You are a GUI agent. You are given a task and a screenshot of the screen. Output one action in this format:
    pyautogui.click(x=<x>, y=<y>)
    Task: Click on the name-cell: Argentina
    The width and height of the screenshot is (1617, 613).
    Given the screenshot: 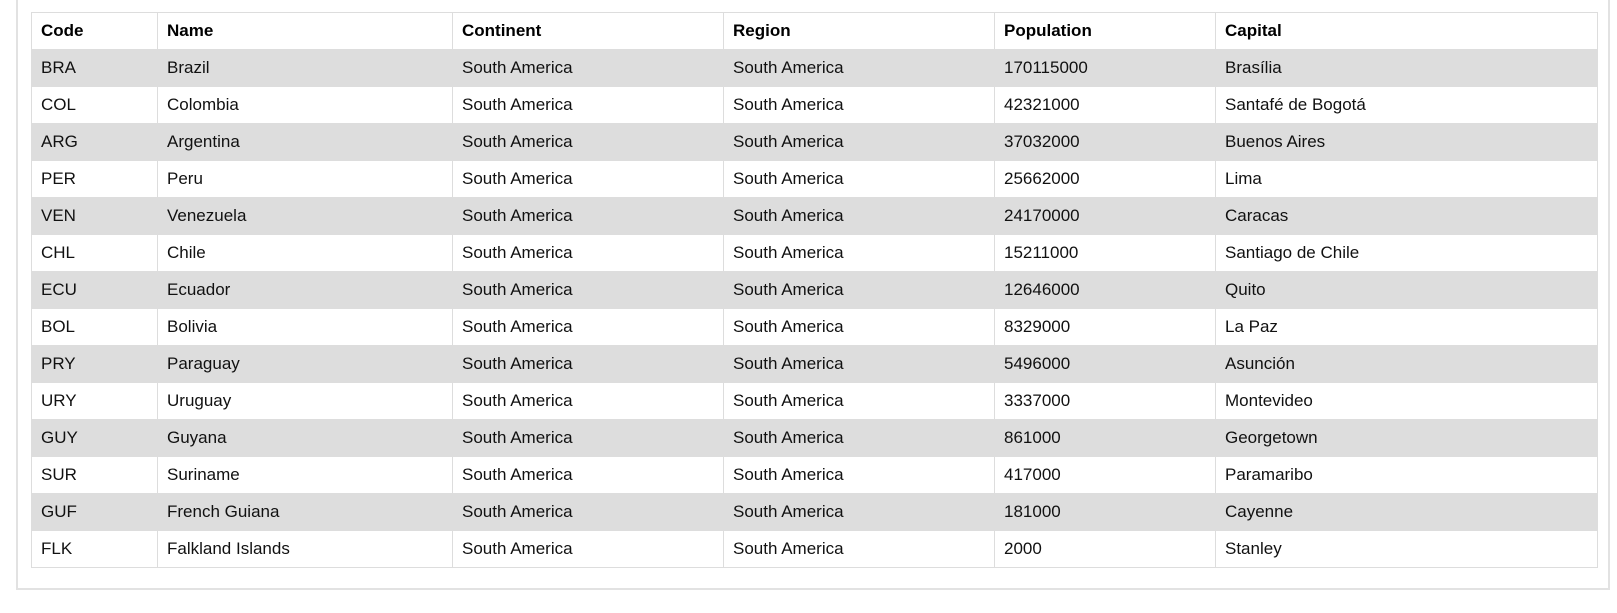 What is the action you would take?
    pyautogui.click(x=305, y=142)
    